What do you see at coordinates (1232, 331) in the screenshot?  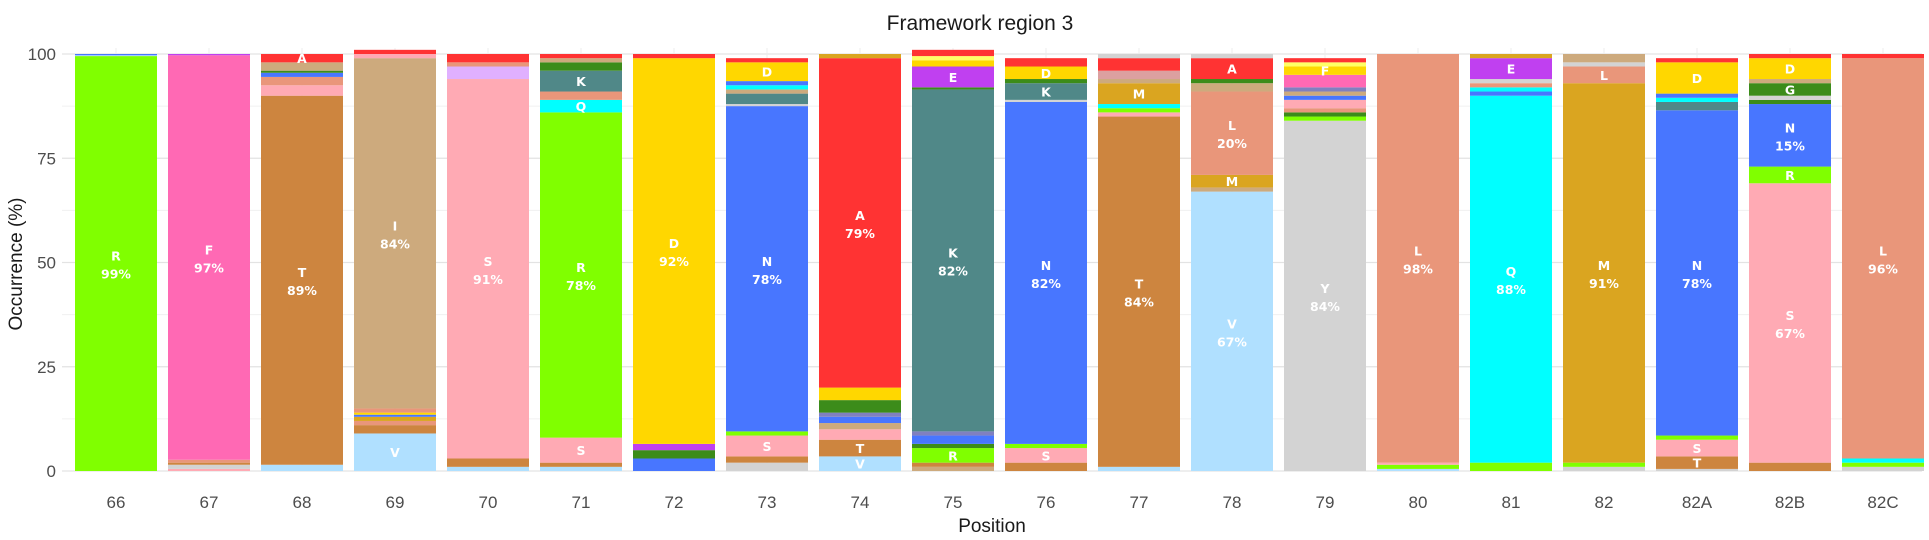 I see `bar-segment-78-V` at bounding box center [1232, 331].